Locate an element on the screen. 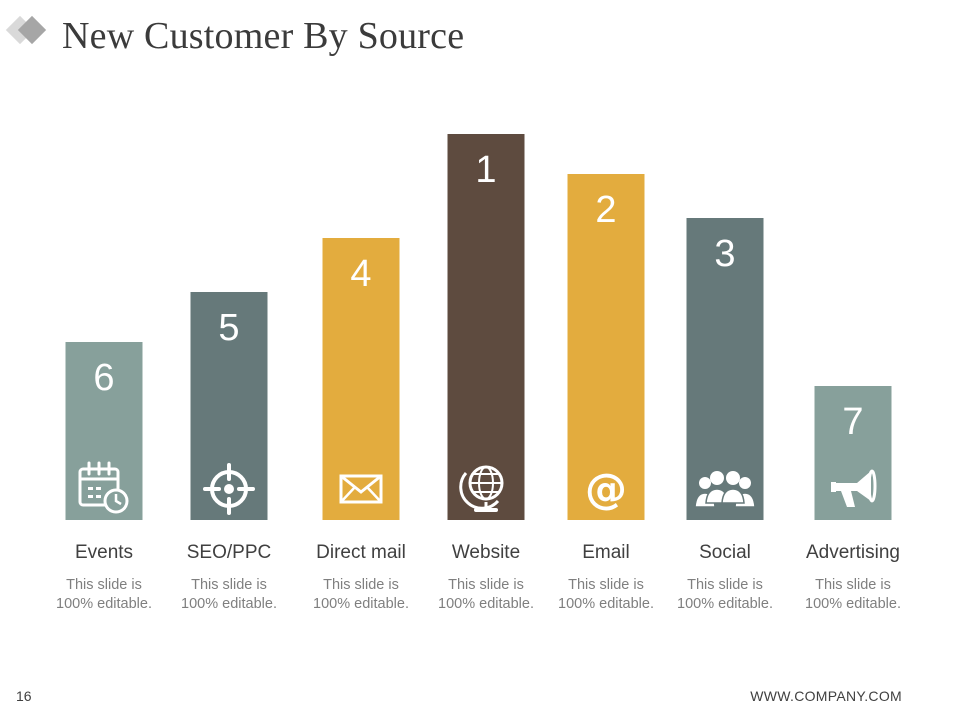 The height and width of the screenshot is (720, 960). bar-rank-label: 5 is located at coordinates (228, 328).